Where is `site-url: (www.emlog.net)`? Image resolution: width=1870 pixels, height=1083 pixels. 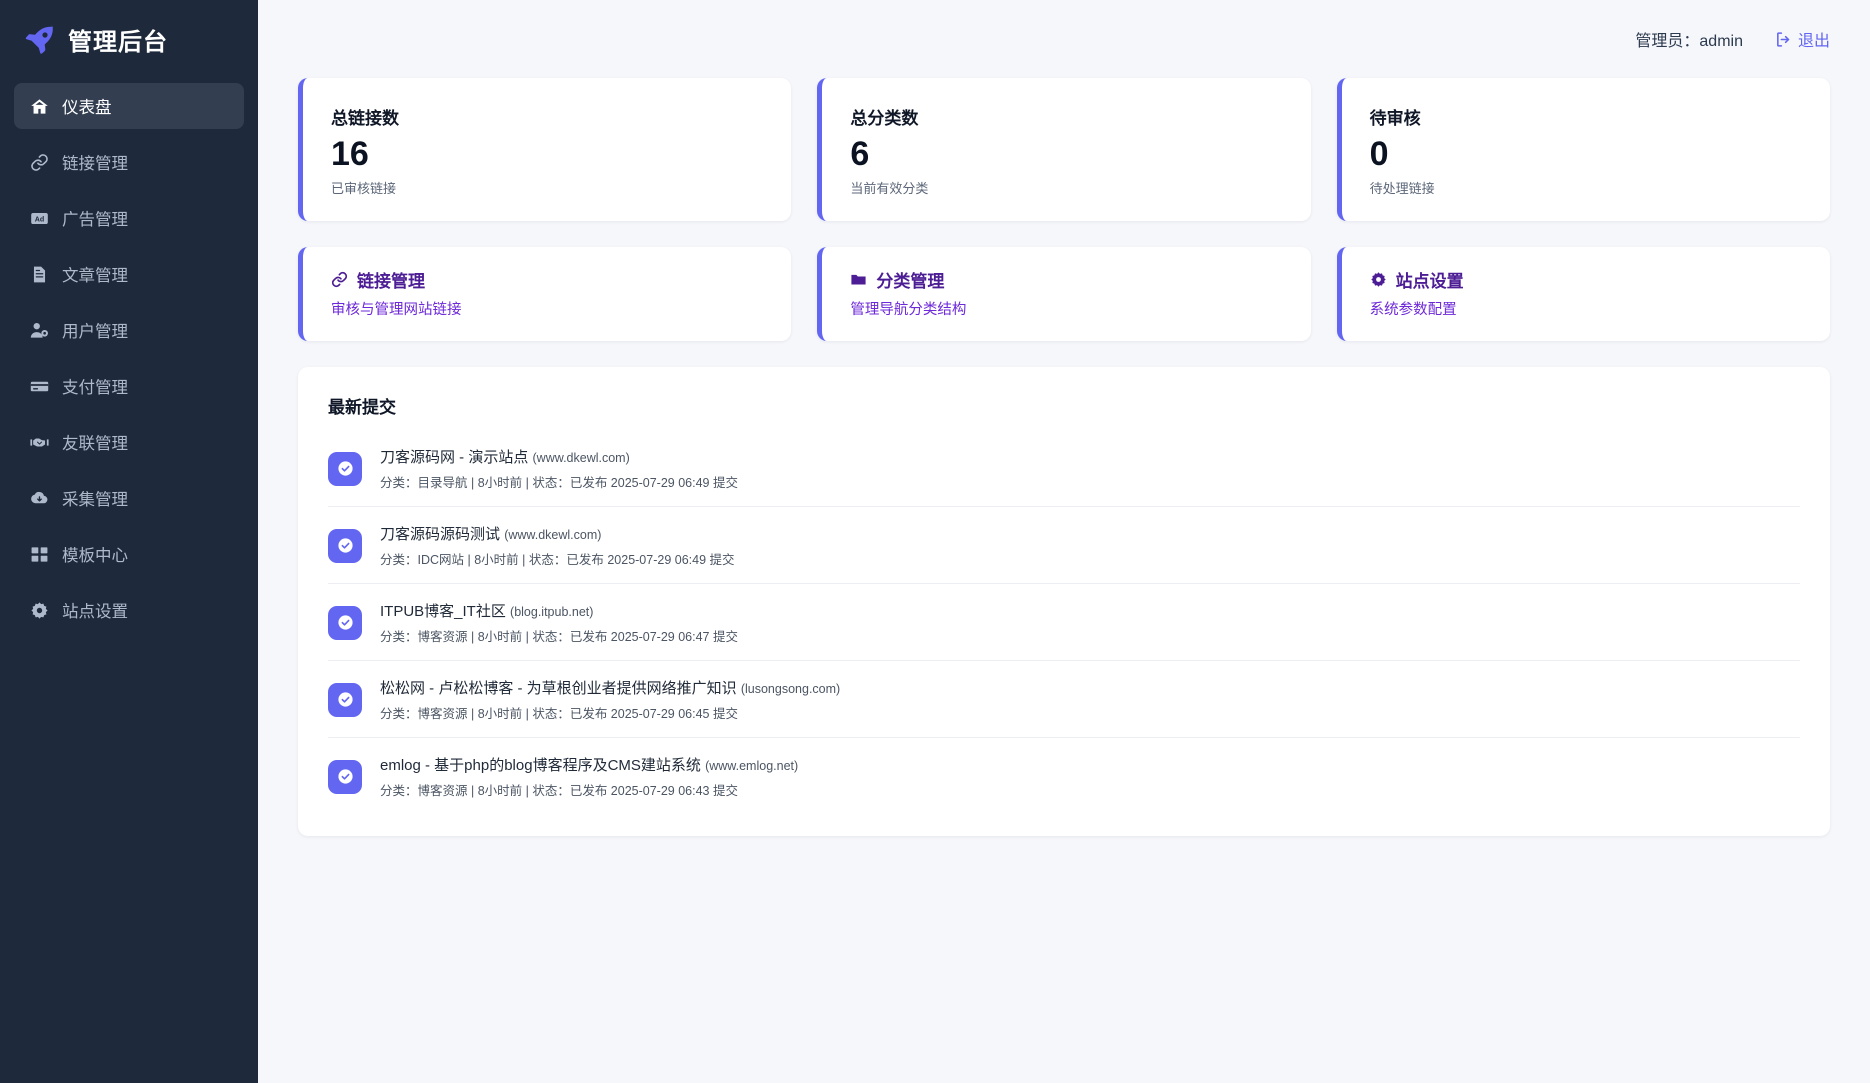
site-url: (www.emlog.net) is located at coordinates (752, 766).